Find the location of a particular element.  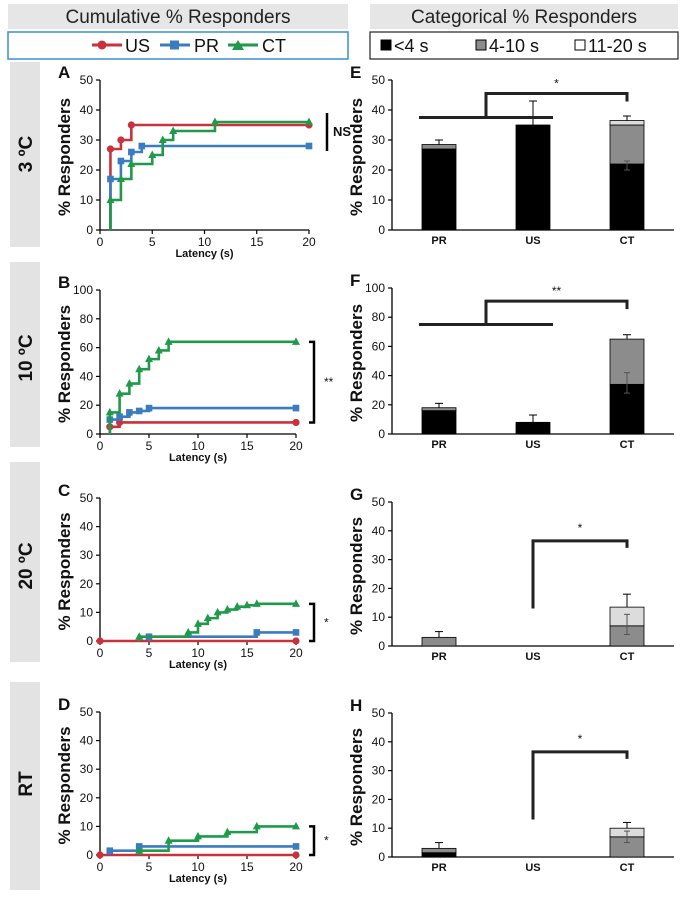

legend-ct-label: CT is located at coordinates (274, 46).